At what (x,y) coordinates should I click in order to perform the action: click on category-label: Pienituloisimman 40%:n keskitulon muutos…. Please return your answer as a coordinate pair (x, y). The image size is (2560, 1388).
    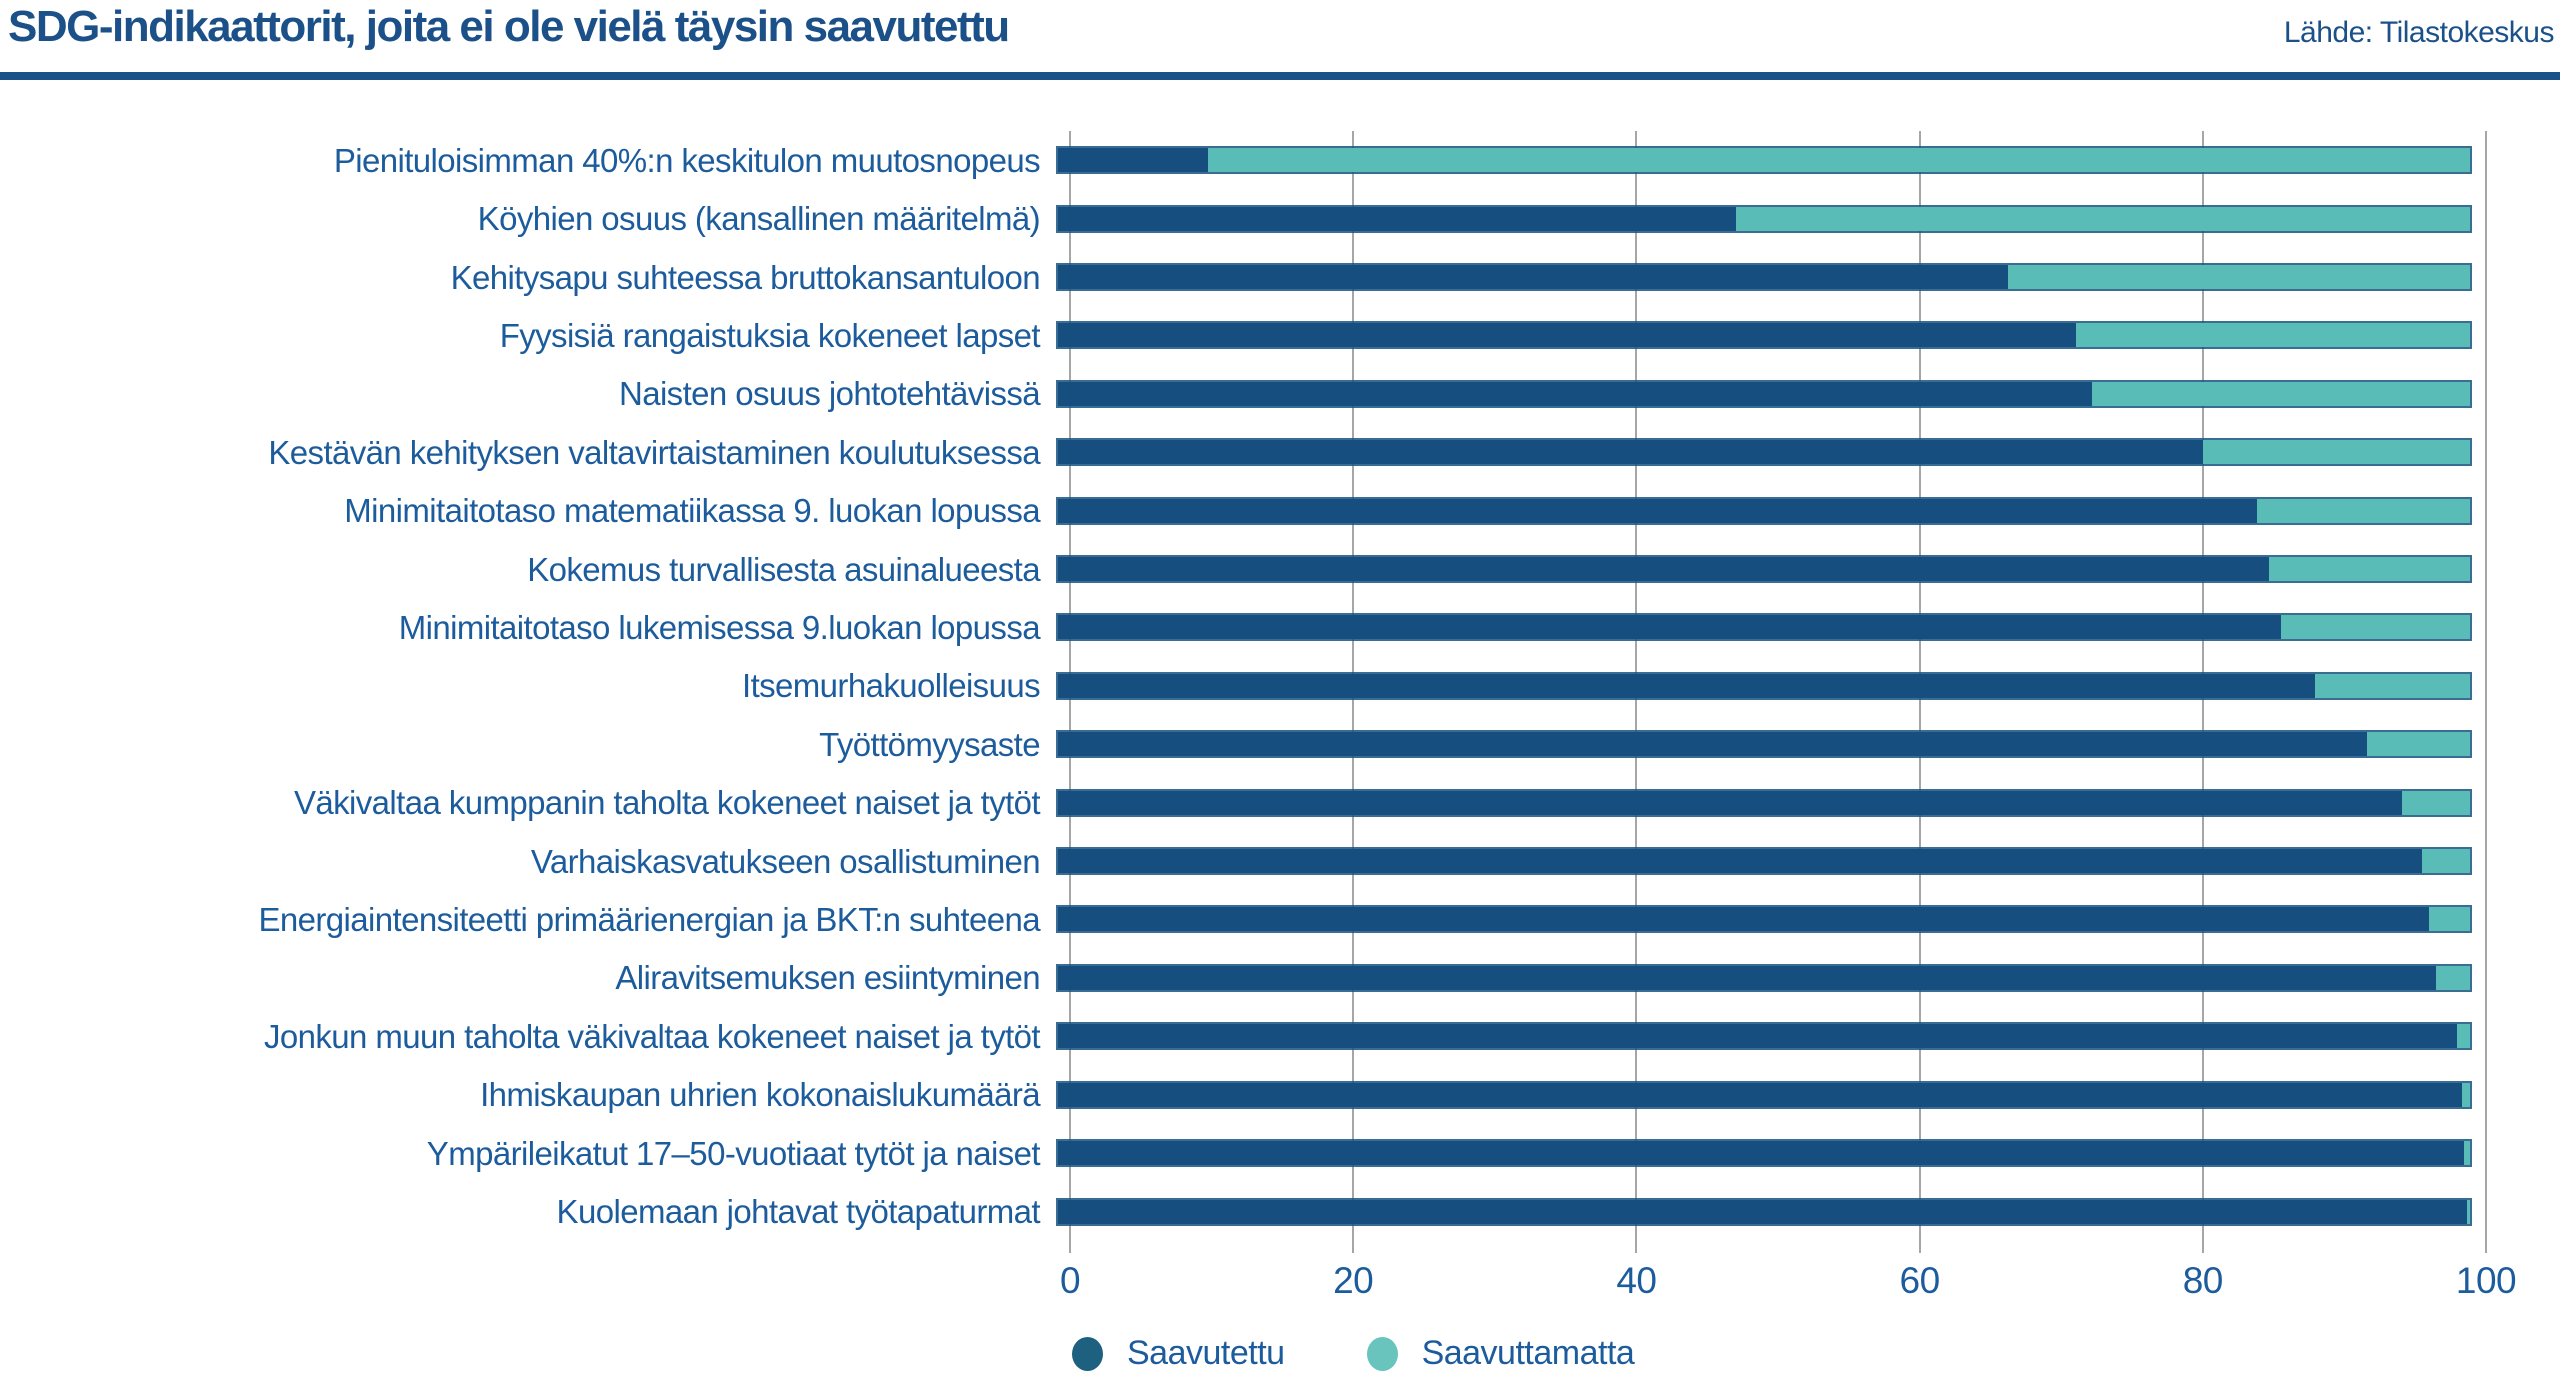
    Looking at the image, I should click on (687, 160).